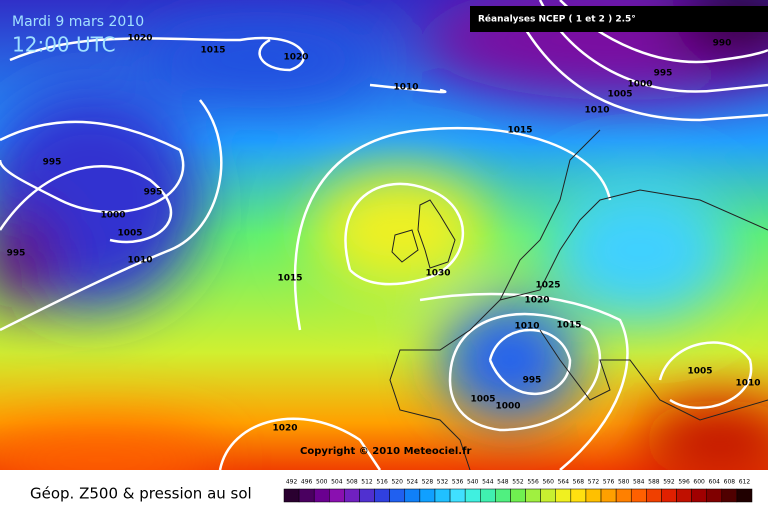 This screenshot has height=516, width=768. Describe the element at coordinates (307, 482) in the screenshot. I see `scale-label: 496` at that location.